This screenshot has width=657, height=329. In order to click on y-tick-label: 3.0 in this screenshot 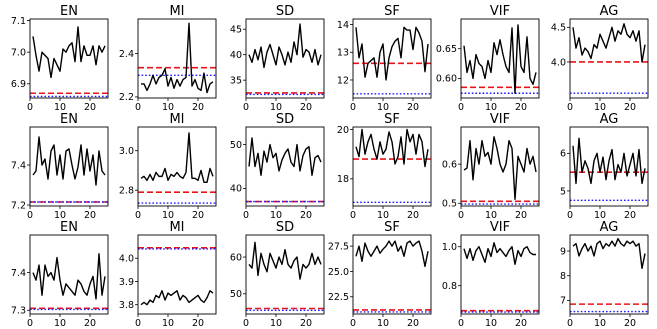, I will do `click(126, 151)`.